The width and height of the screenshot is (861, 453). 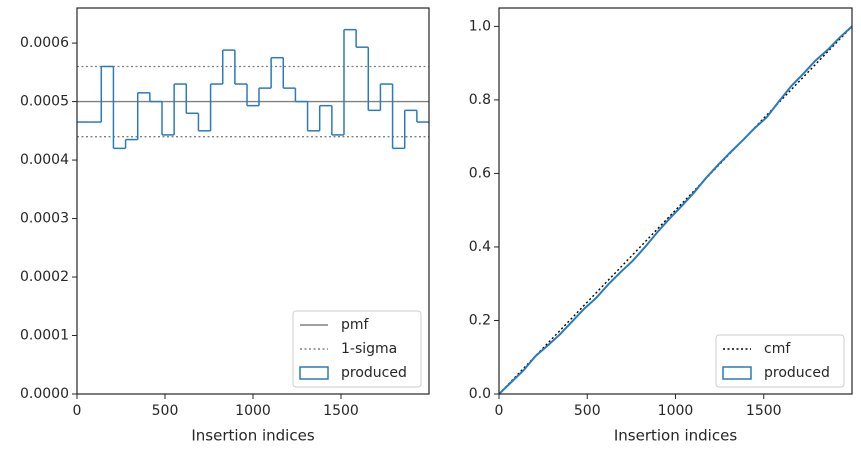 What do you see at coordinates (480, 100) in the screenshot?
I see `y-tick-label: 0.8` at bounding box center [480, 100].